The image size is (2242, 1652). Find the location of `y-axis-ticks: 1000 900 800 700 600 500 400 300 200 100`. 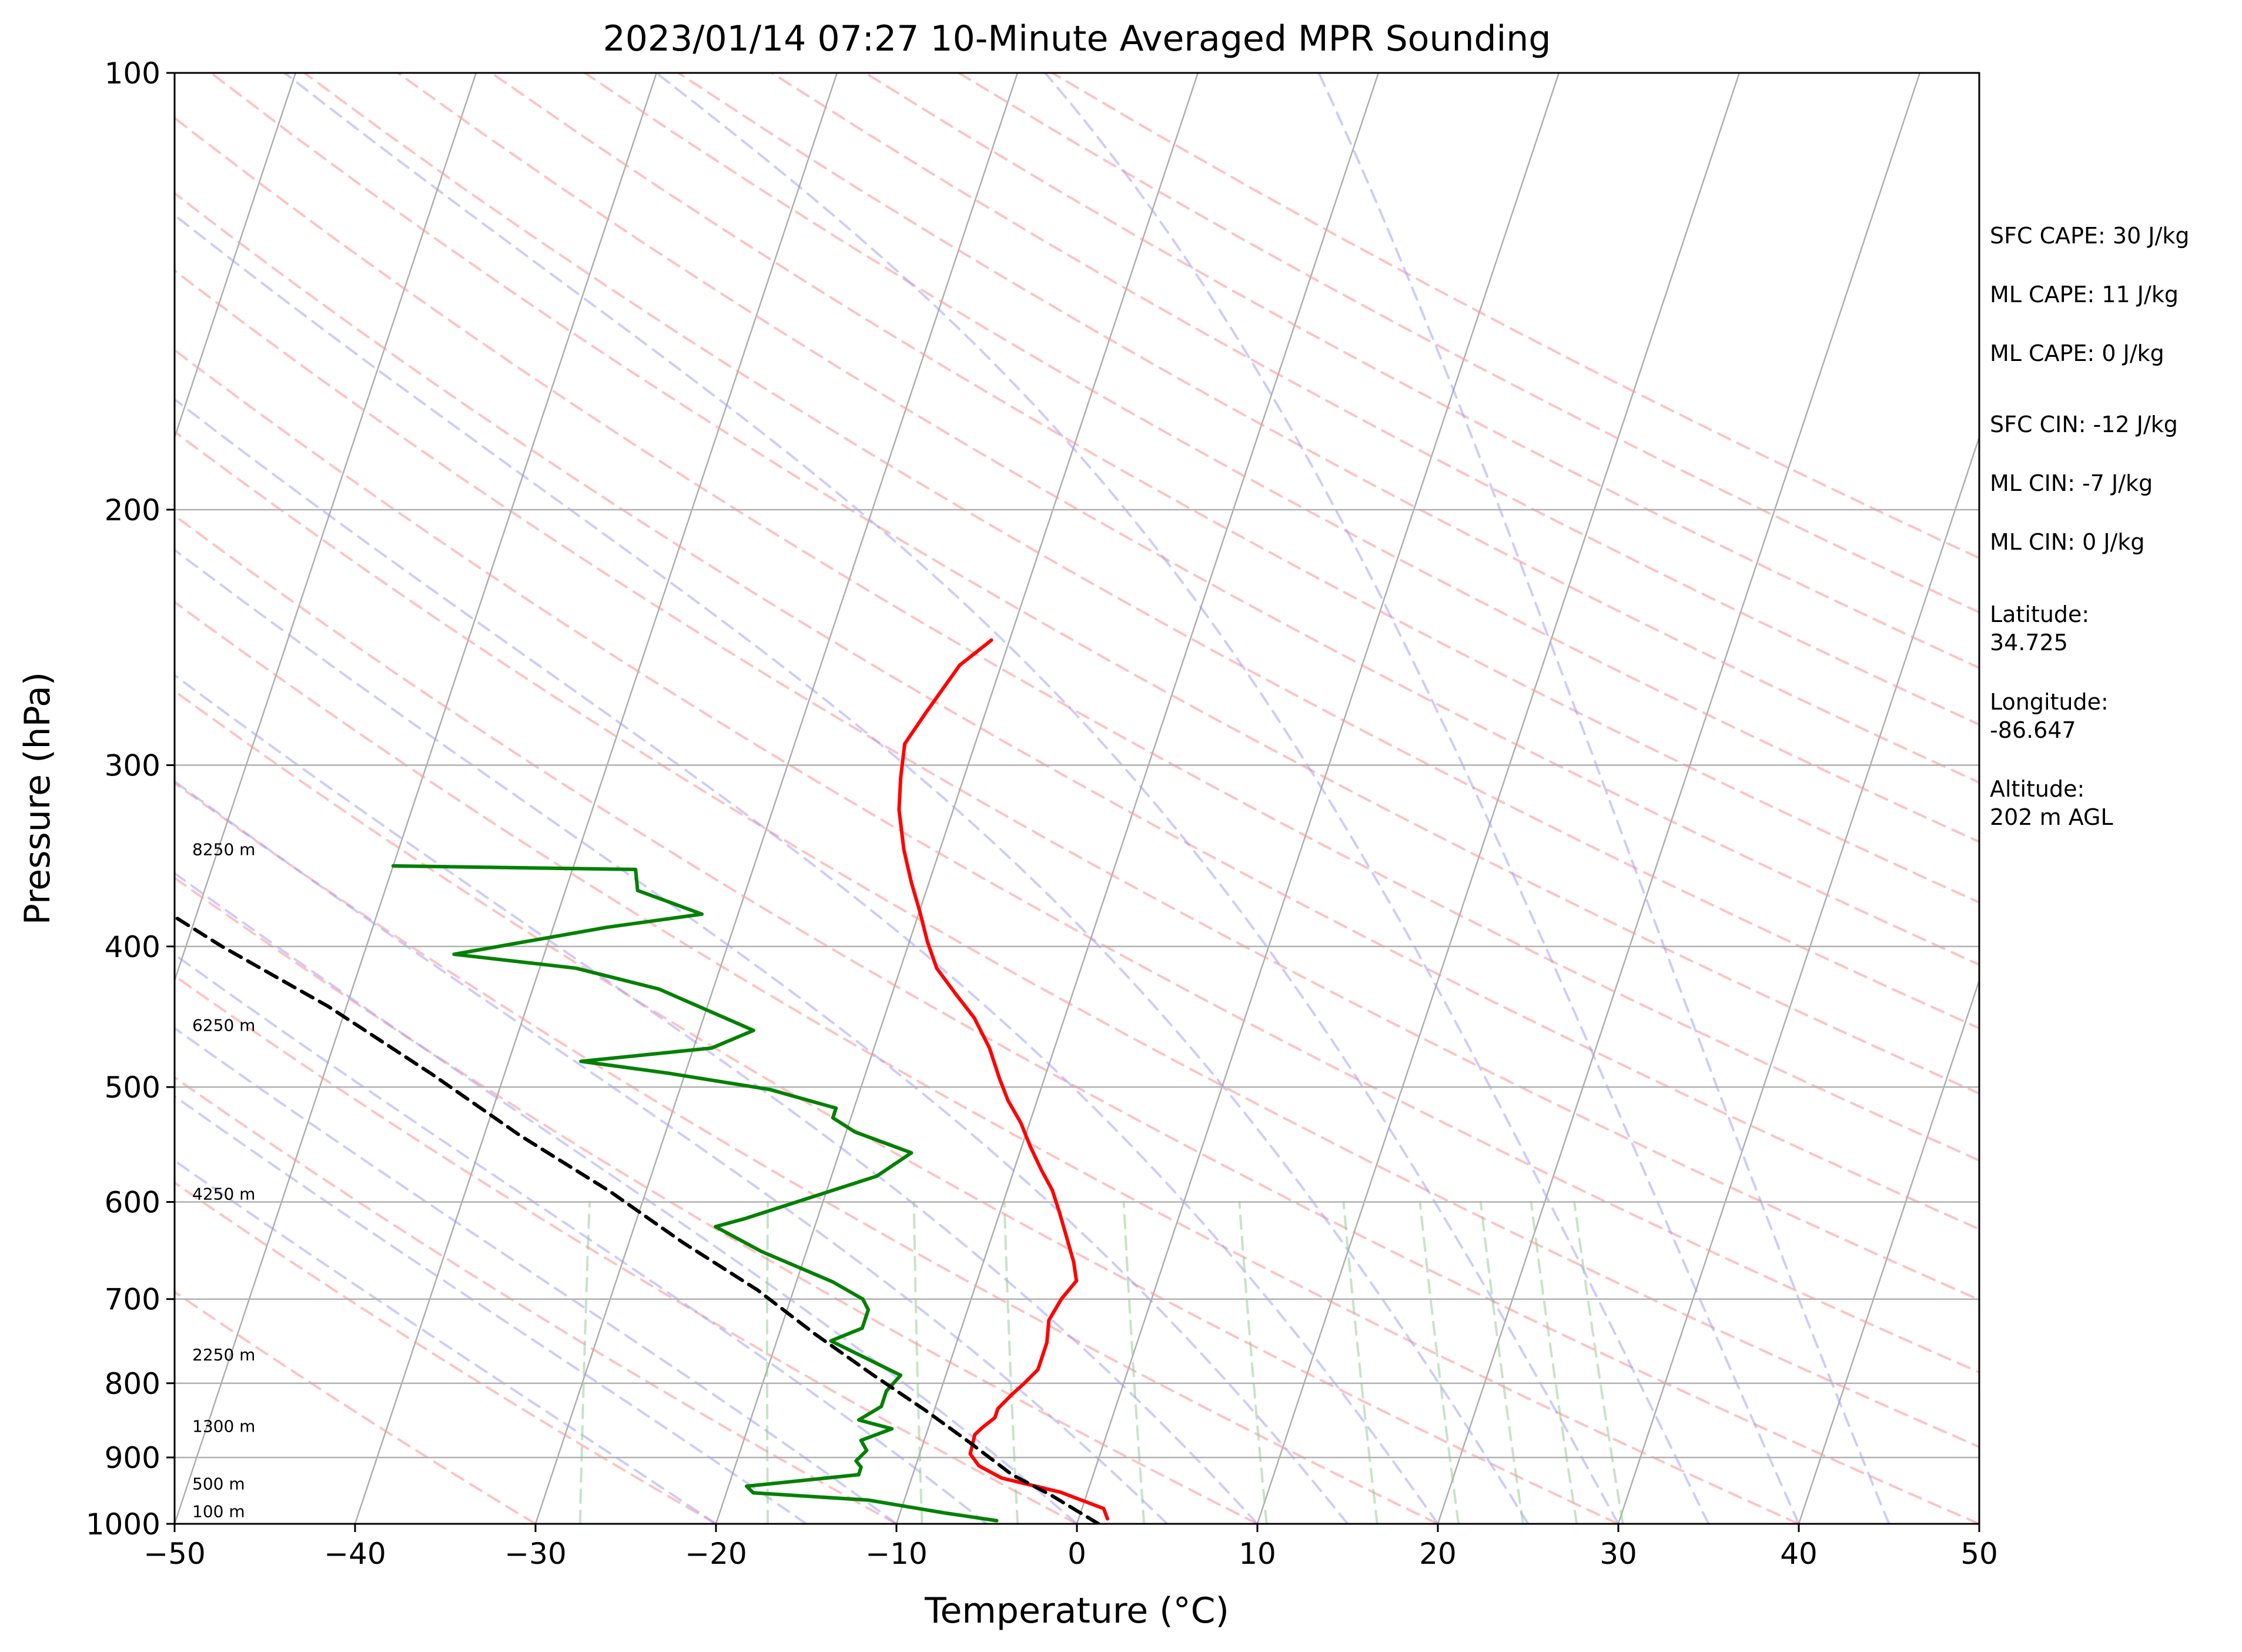

y-axis-ticks: 1000 900 800 700 600 500 400 300 200 100 is located at coordinates (131, 799).